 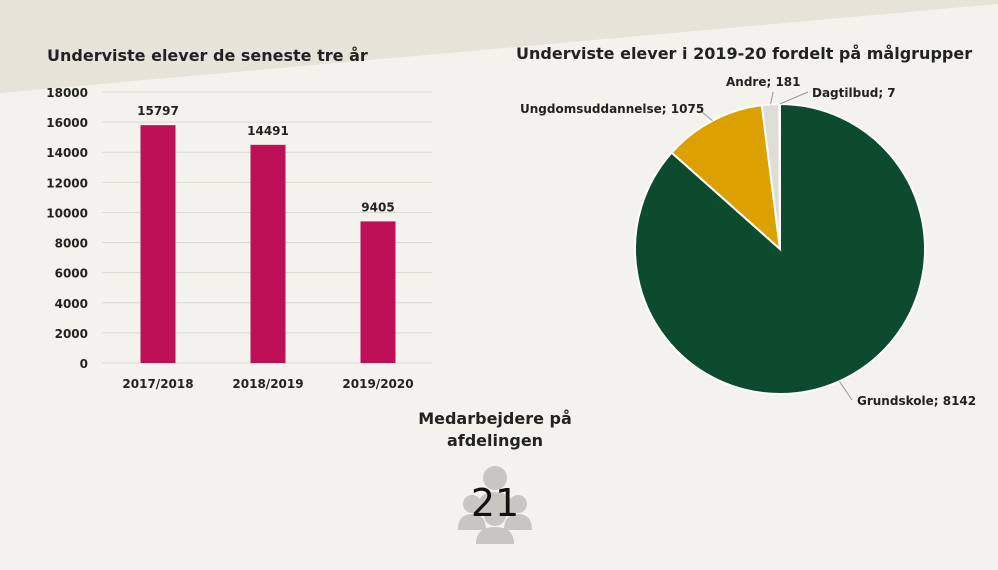 What do you see at coordinates (854, 93) in the screenshot?
I see `pie-data-label: Dagtilbud; 7` at bounding box center [854, 93].